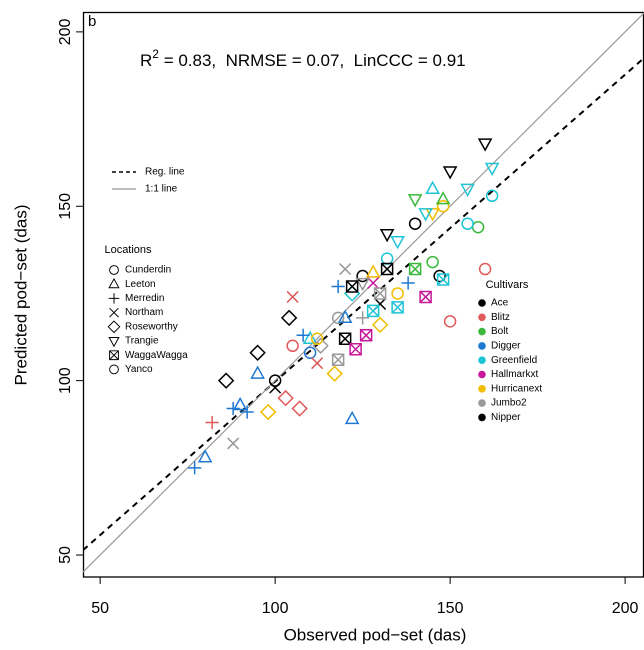 The width and height of the screenshot is (644, 650). Describe the element at coordinates (92, 21) in the screenshot. I see `panel-label: b` at that location.